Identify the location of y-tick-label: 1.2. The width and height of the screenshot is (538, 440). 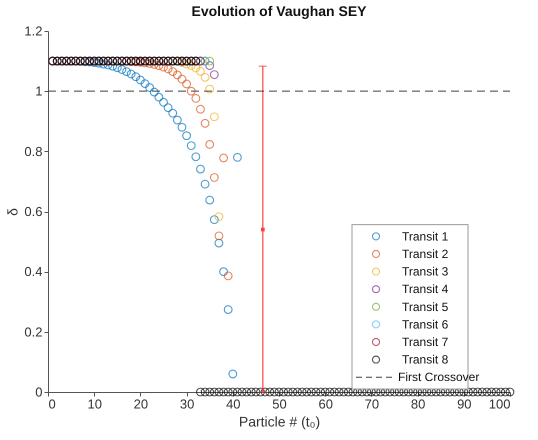
(33, 31).